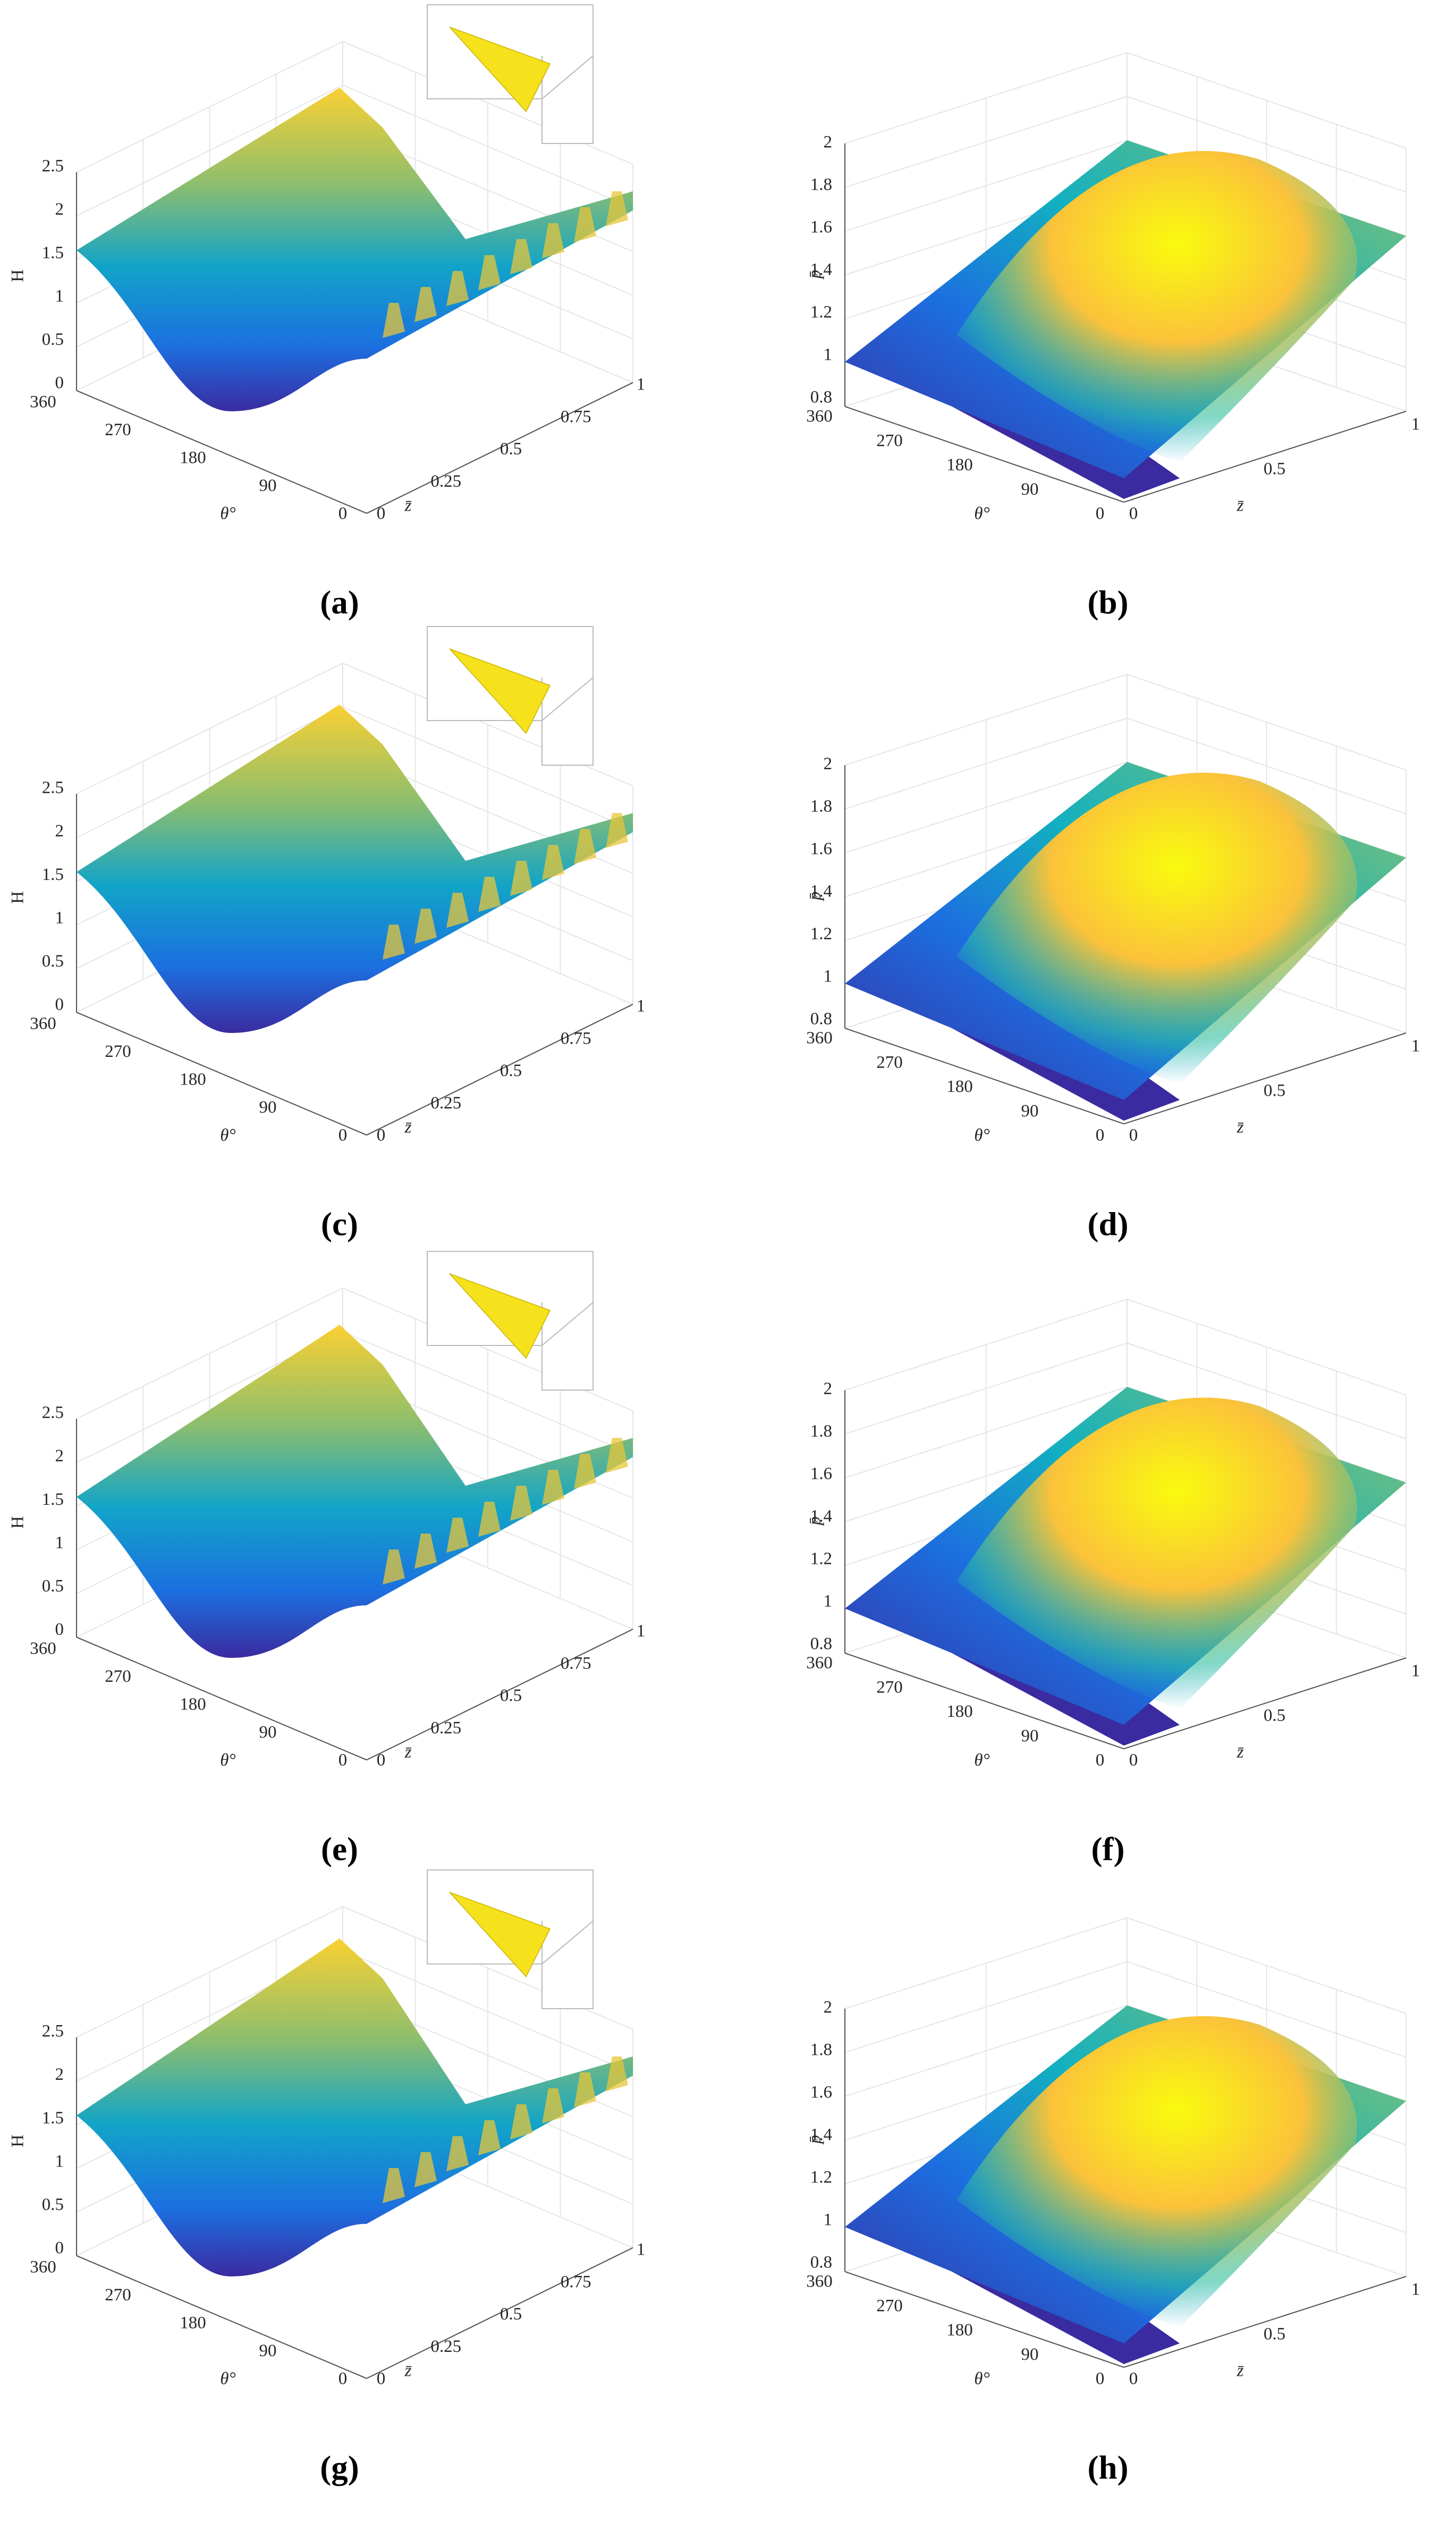 Image resolution: width=1456 pixels, height=2523 pixels. What do you see at coordinates (821, 1019) in the screenshot?
I see `tick-label: 0.8` at bounding box center [821, 1019].